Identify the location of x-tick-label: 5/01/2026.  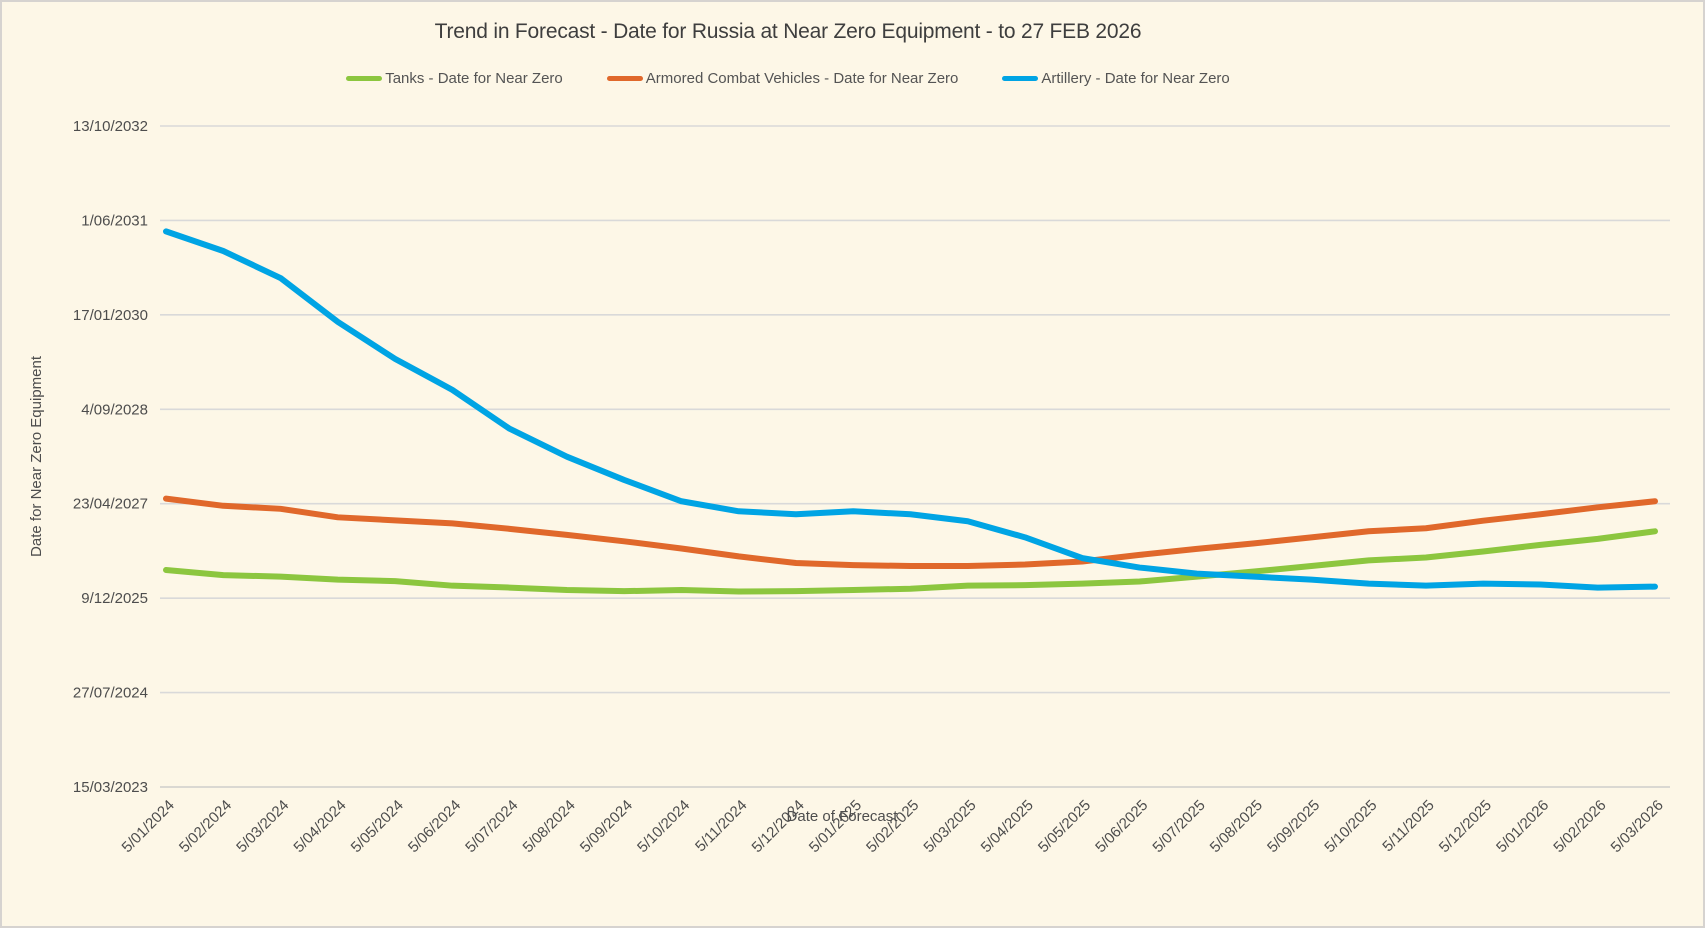
(1522, 826).